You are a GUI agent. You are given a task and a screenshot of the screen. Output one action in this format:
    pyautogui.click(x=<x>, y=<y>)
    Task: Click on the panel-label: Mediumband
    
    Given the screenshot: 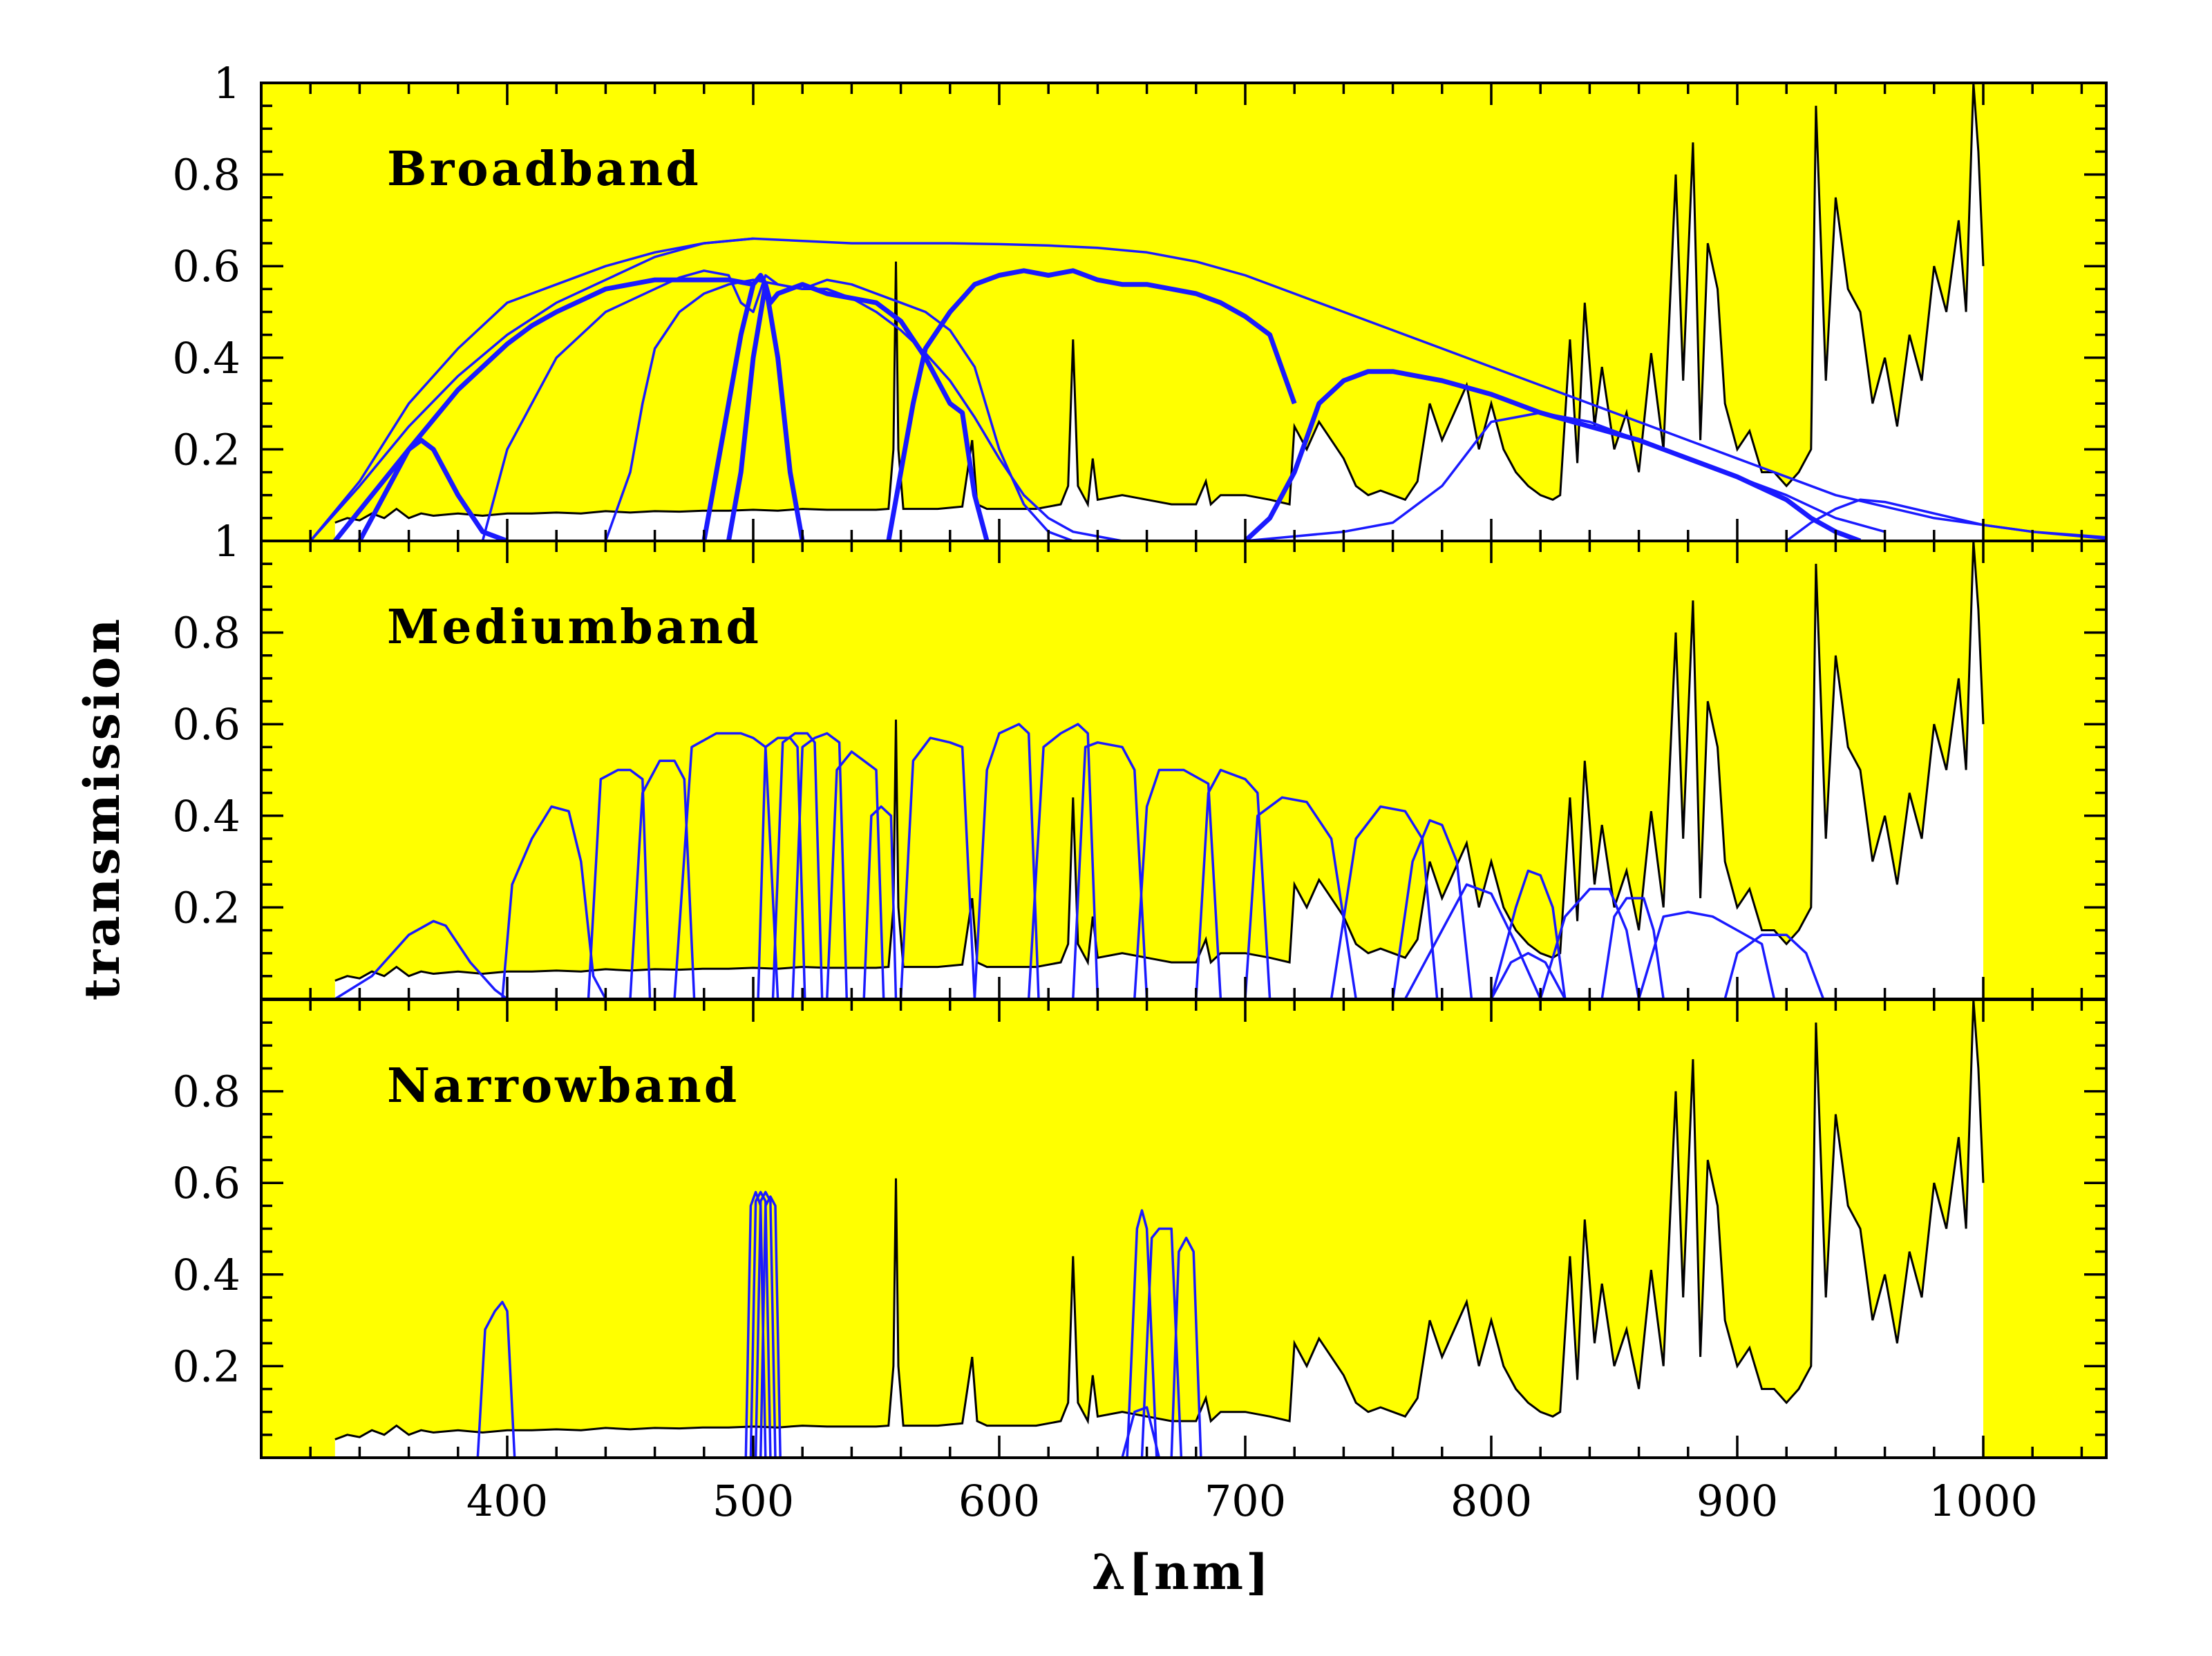 What is the action you would take?
    pyautogui.click(x=574, y=628)
    